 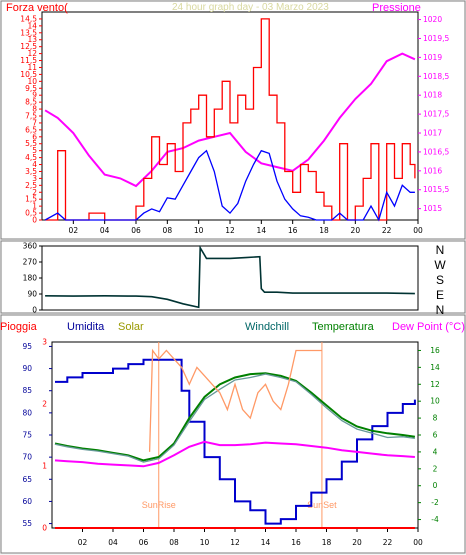 What do you see at coordinates (27, 479) in the screenshot?
I see `chart3-ytick-left-label: 65` at bounding box center [27, 479].